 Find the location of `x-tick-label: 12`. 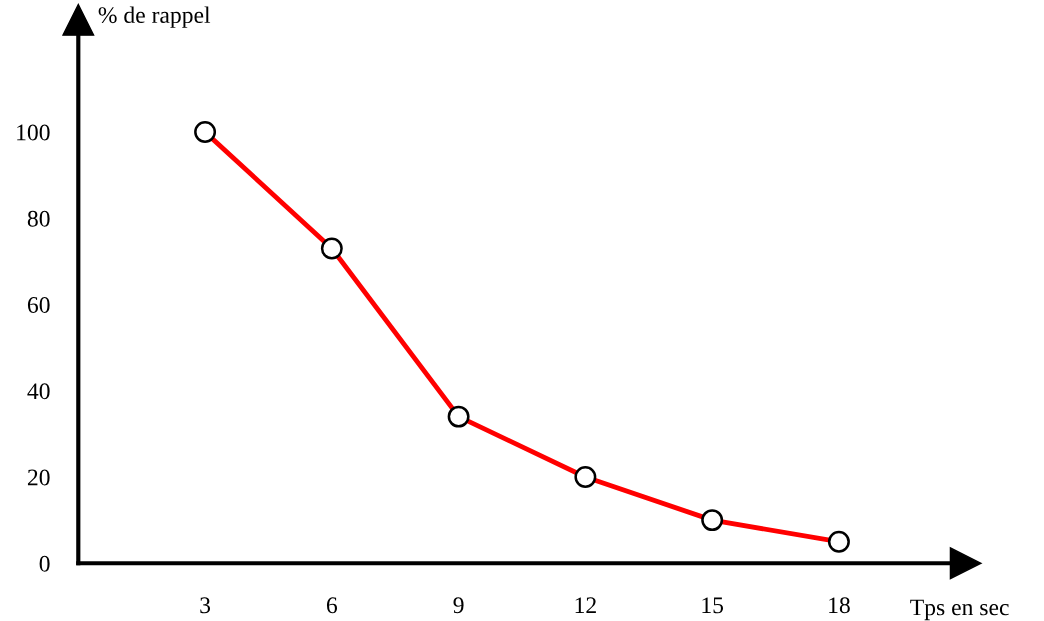

x-tick-label: 12 is located at coordinates (585, 605).